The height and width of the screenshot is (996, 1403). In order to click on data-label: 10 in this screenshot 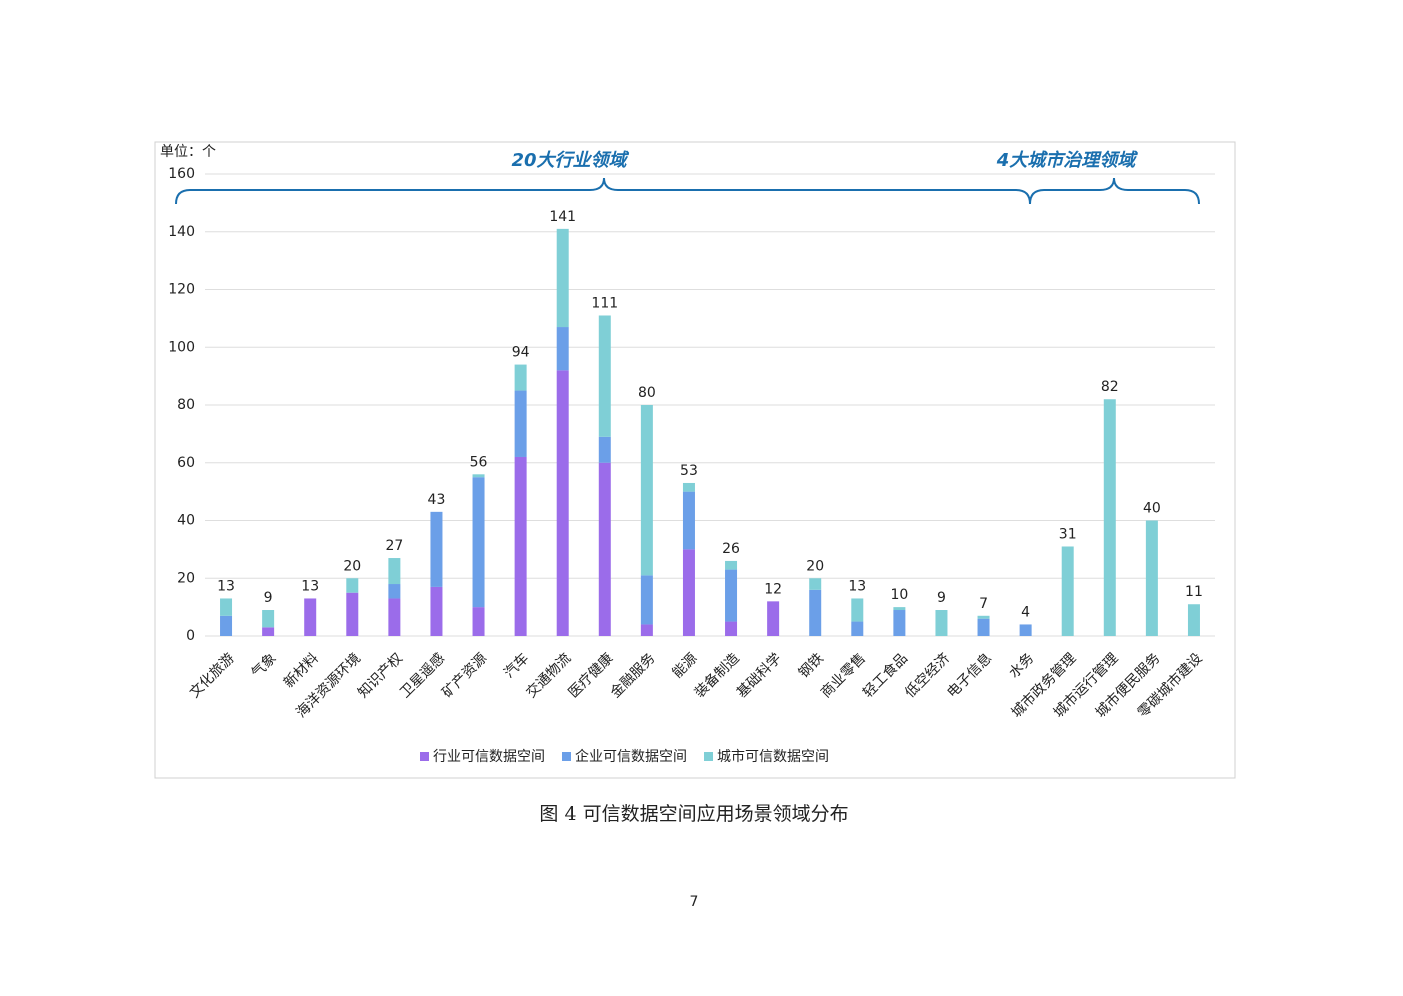, I will do `click(899, 595)`.